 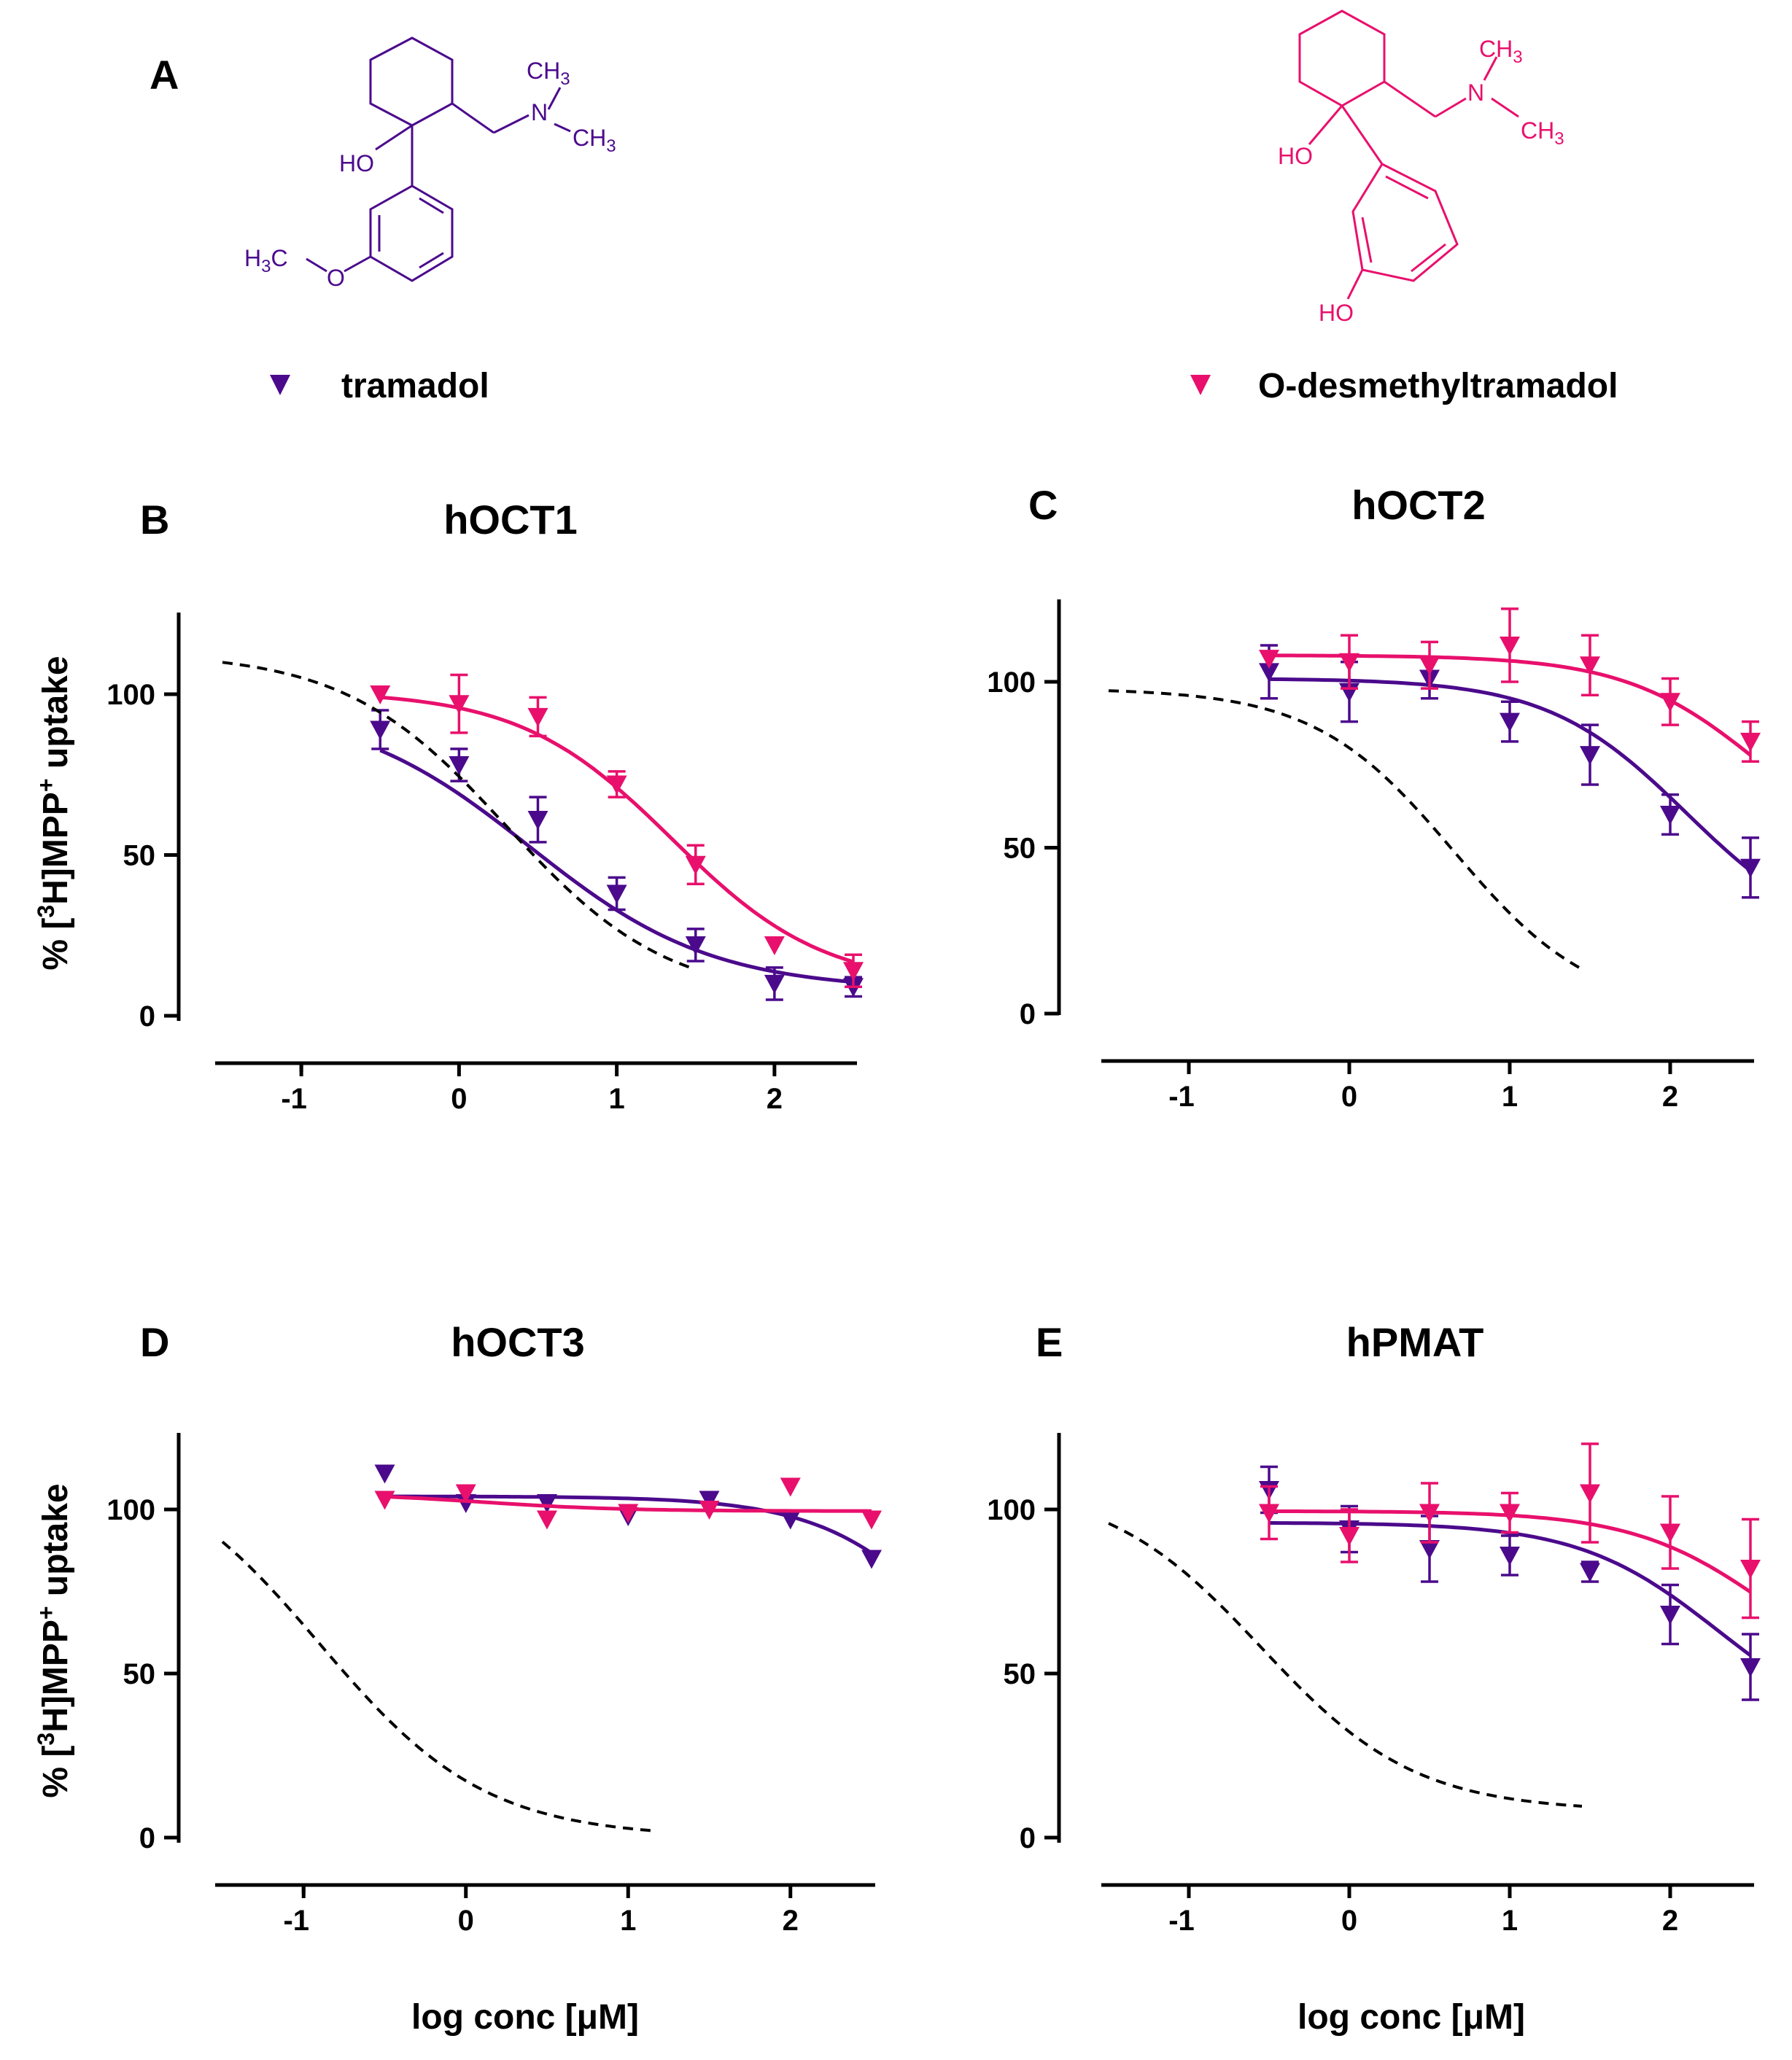 I want to click on odesmethyltramadol-atom-ch3-top: CH3, so click(x=1501, y=51).